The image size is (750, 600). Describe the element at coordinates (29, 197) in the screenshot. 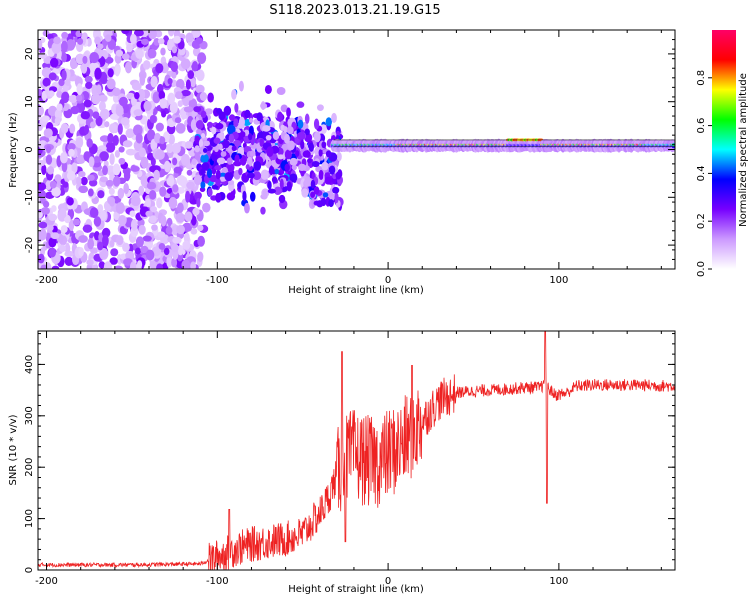

I see `y-tick-label: -10` at that location.